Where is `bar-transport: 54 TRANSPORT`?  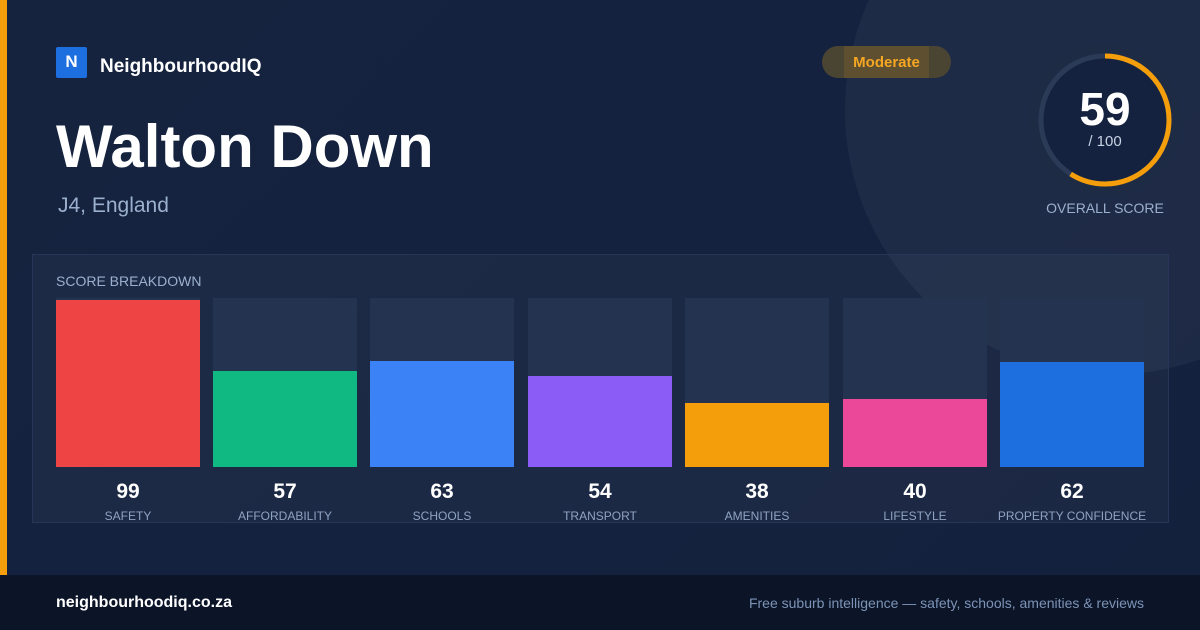 bar-transport: 54 TRANSPORT is located at coordinates (600, 411).